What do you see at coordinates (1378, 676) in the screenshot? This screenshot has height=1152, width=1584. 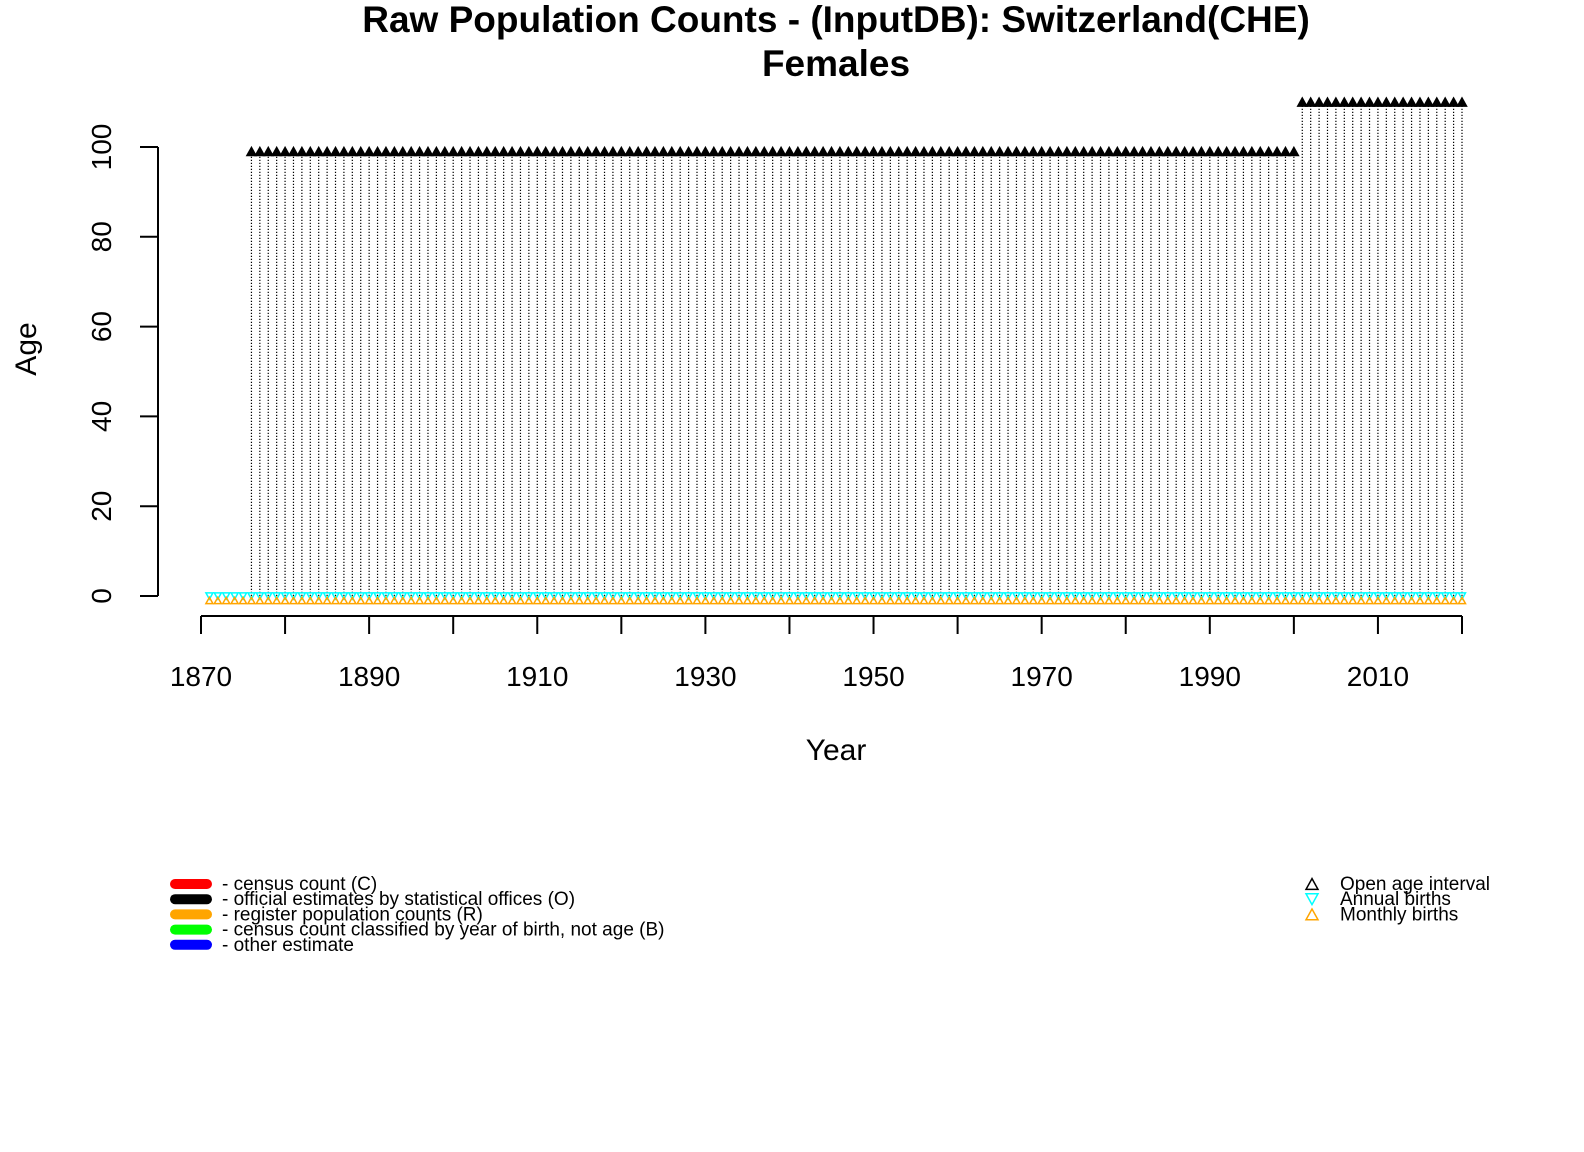 I see `x-tick-label: 2010` at bounding box center [1378, 676].